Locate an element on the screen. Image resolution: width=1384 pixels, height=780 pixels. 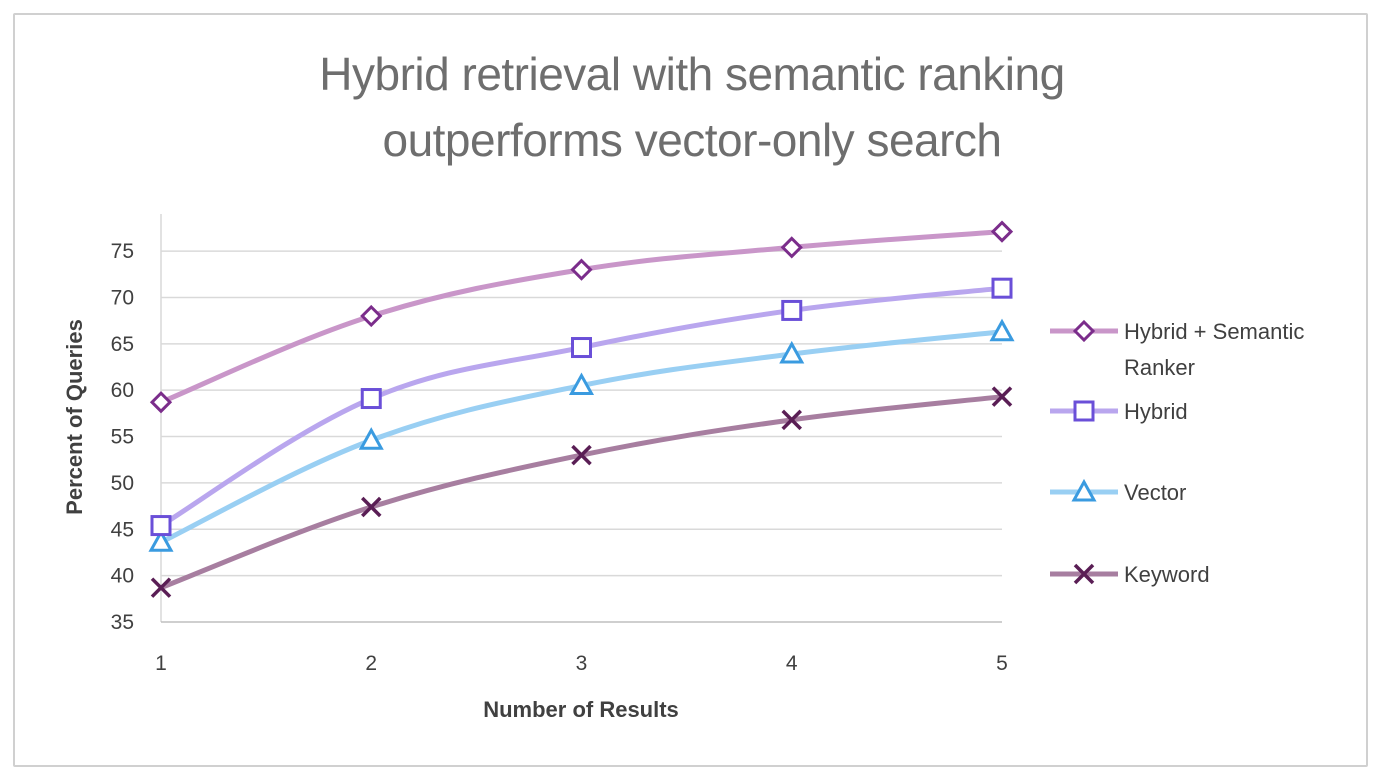
legend-label: Hybrid is located at coordinates (1156, 411).